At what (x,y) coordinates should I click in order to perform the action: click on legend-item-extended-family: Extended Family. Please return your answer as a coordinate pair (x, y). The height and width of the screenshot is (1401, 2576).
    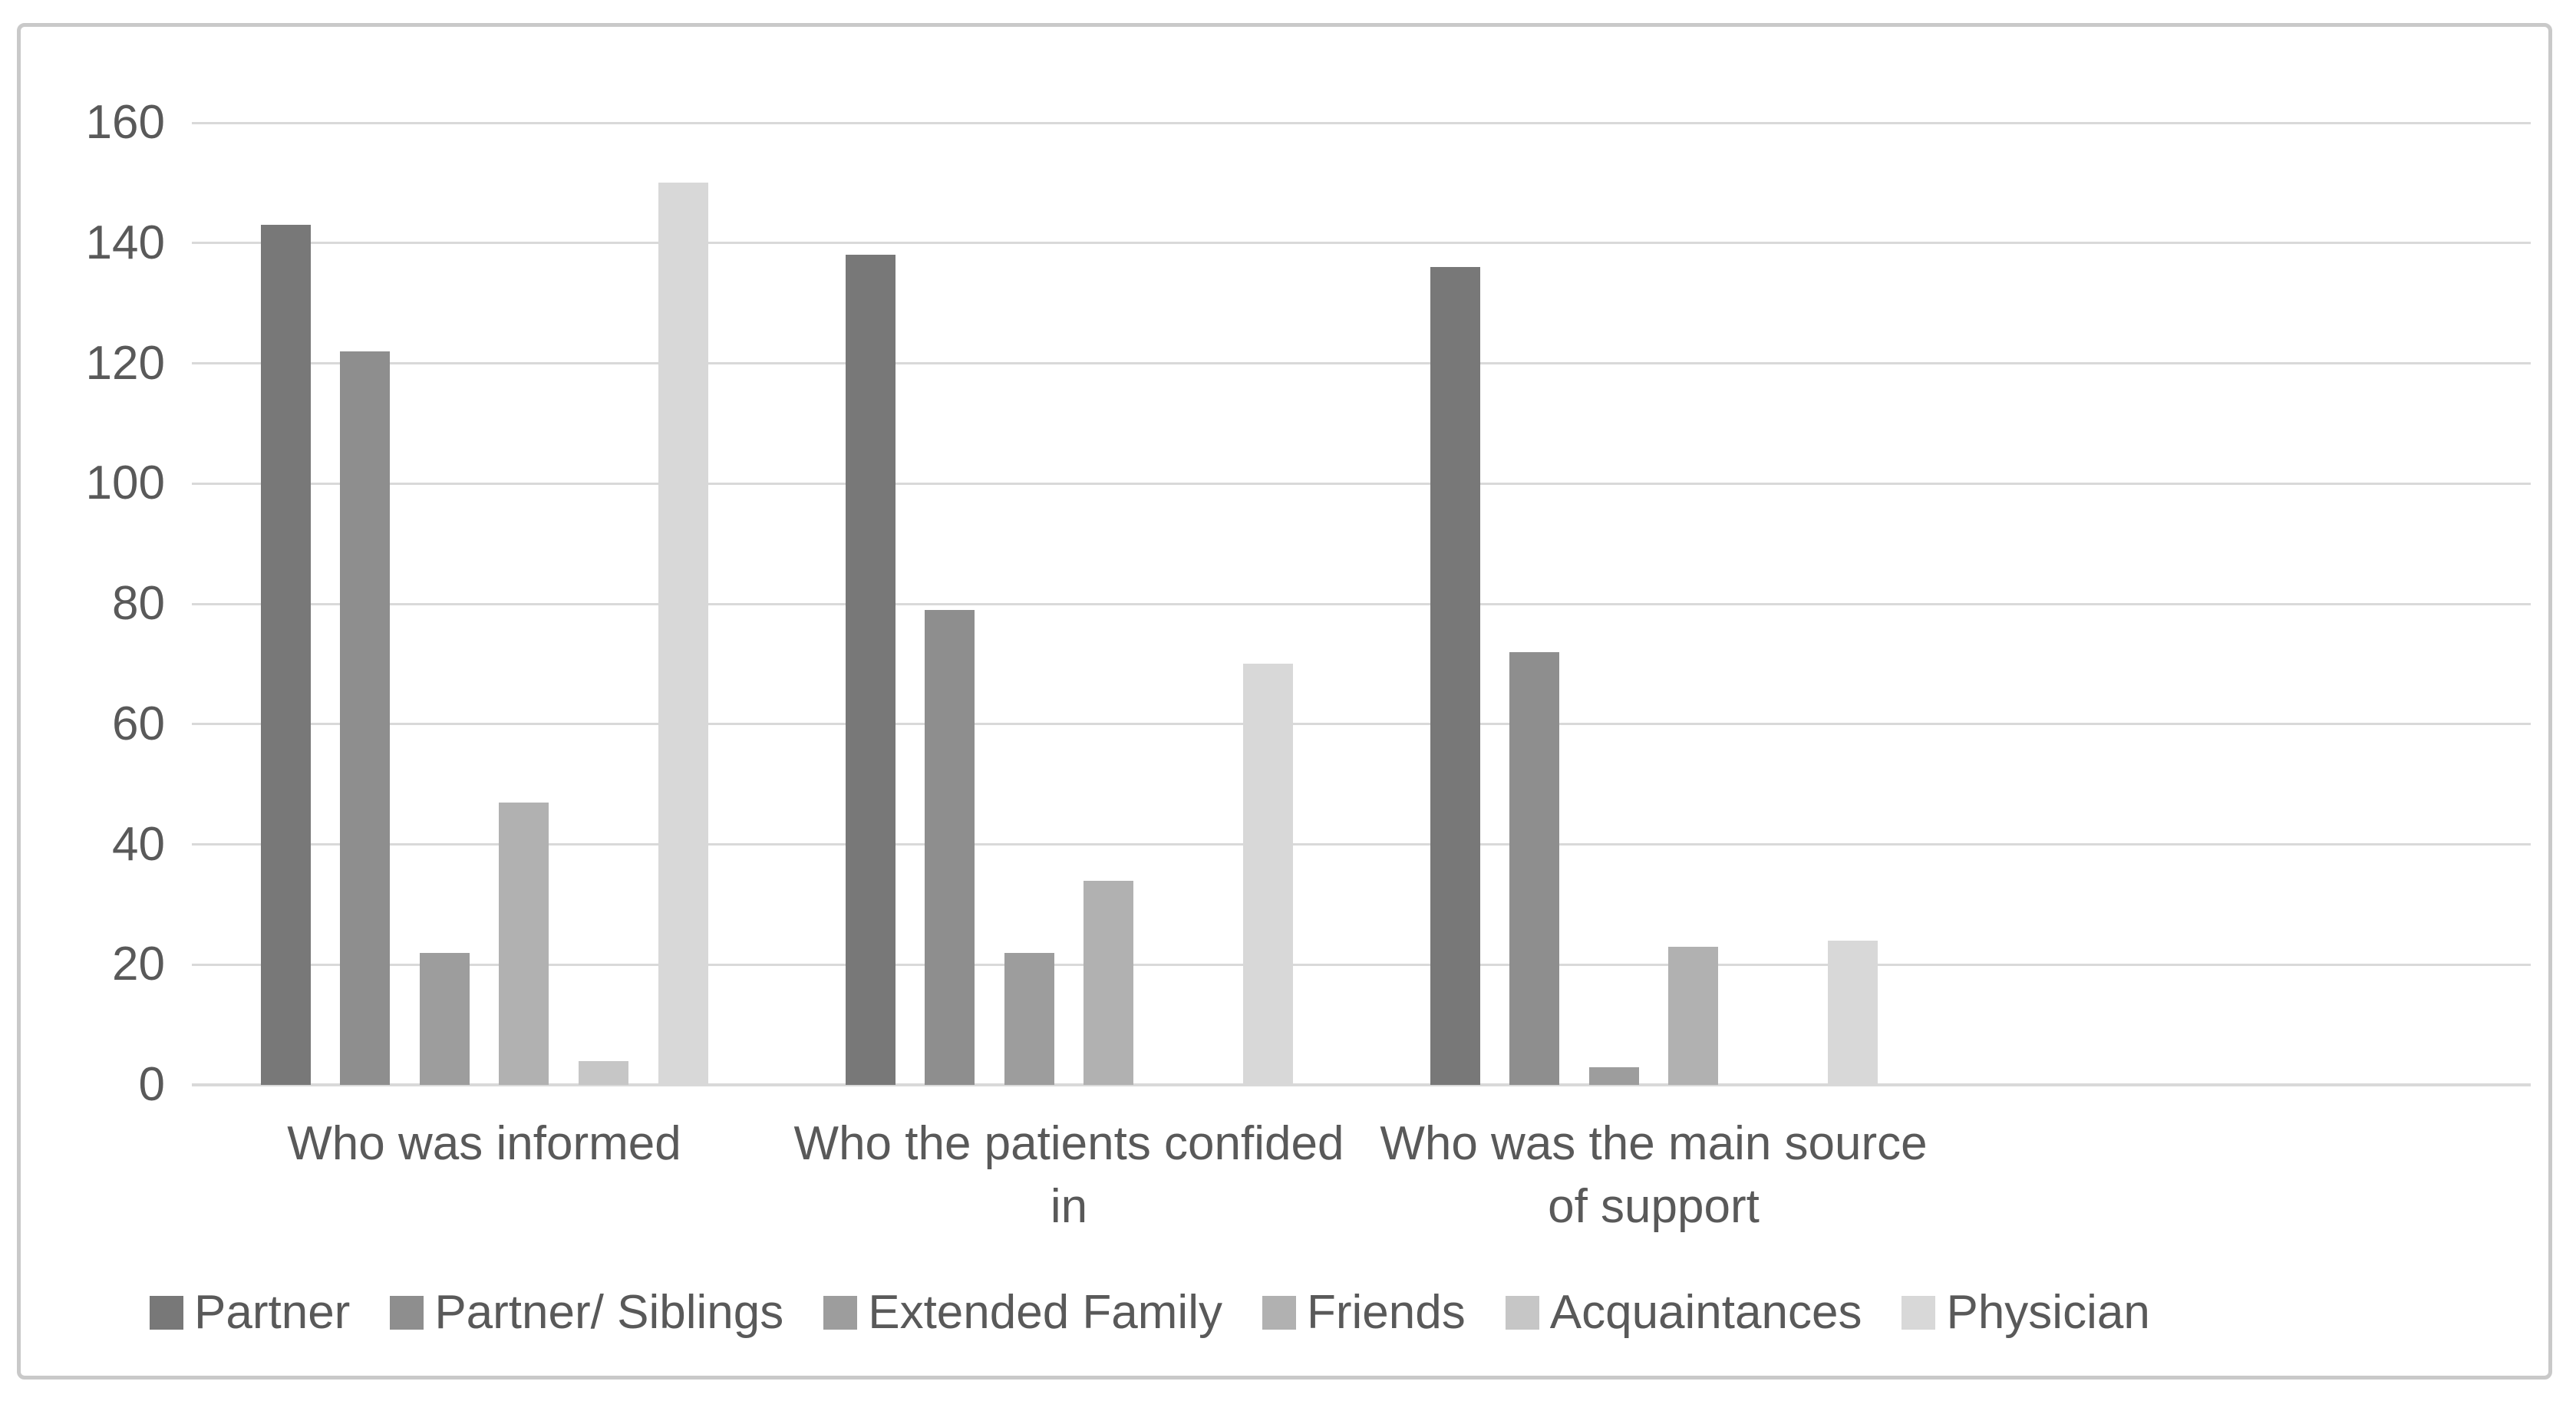
    Looking at the image, I should click on (1022, 1313).